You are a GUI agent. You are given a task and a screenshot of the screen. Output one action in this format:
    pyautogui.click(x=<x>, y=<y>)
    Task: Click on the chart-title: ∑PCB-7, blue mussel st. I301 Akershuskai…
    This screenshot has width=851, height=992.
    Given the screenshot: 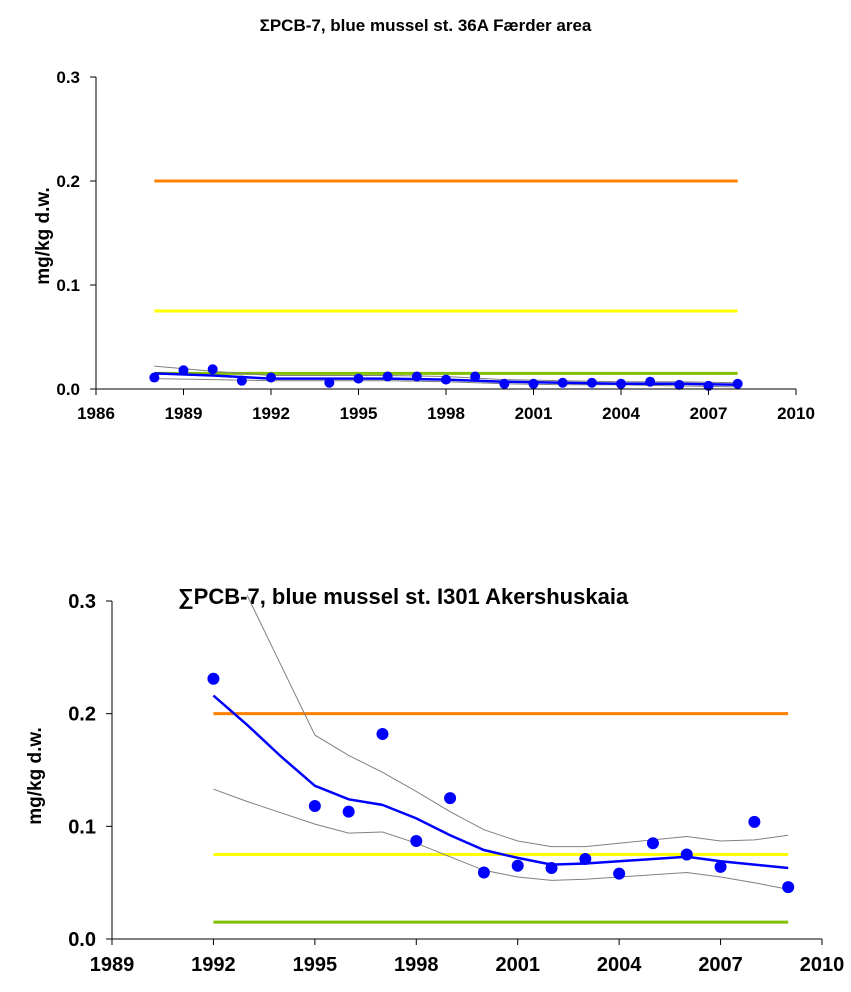 What is the action you would take?
    pyautogui.click(x=403, y=596)
    